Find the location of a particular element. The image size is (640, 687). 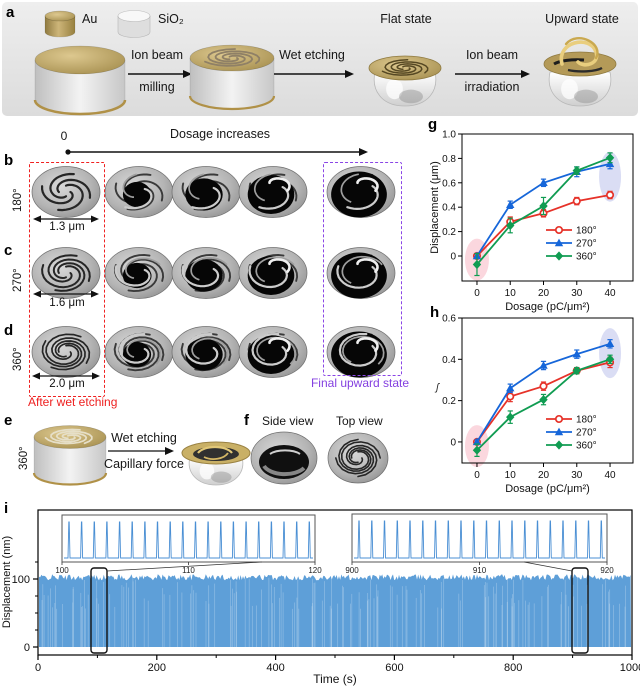

panel-label-c: c is located at coordinates (8, 250).